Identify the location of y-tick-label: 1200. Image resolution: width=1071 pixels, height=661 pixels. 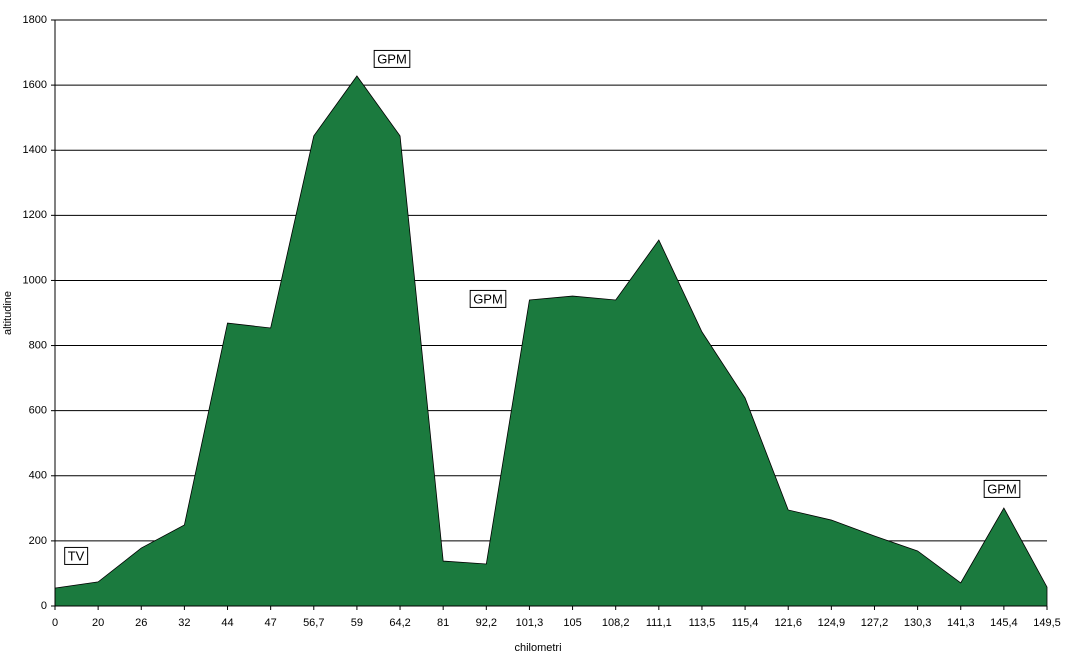
(35, 215).